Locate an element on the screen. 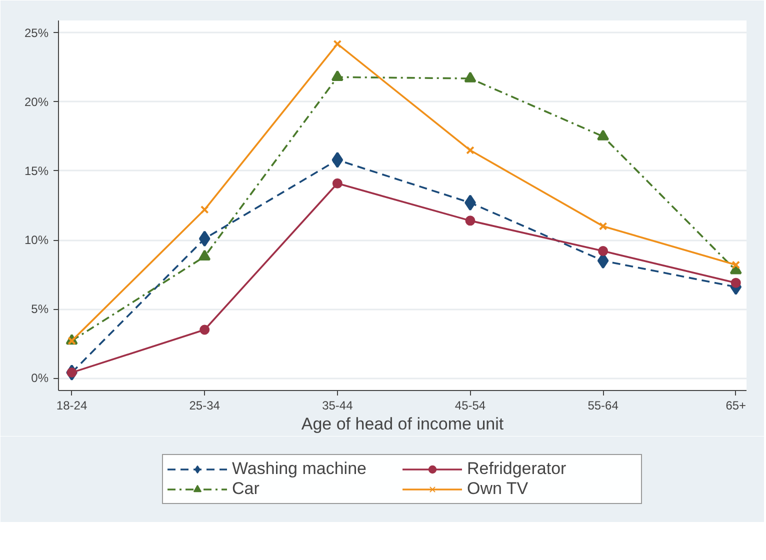 The image size is (766, 560). y-tick-label: 0% is located at coordinates (40, 378).